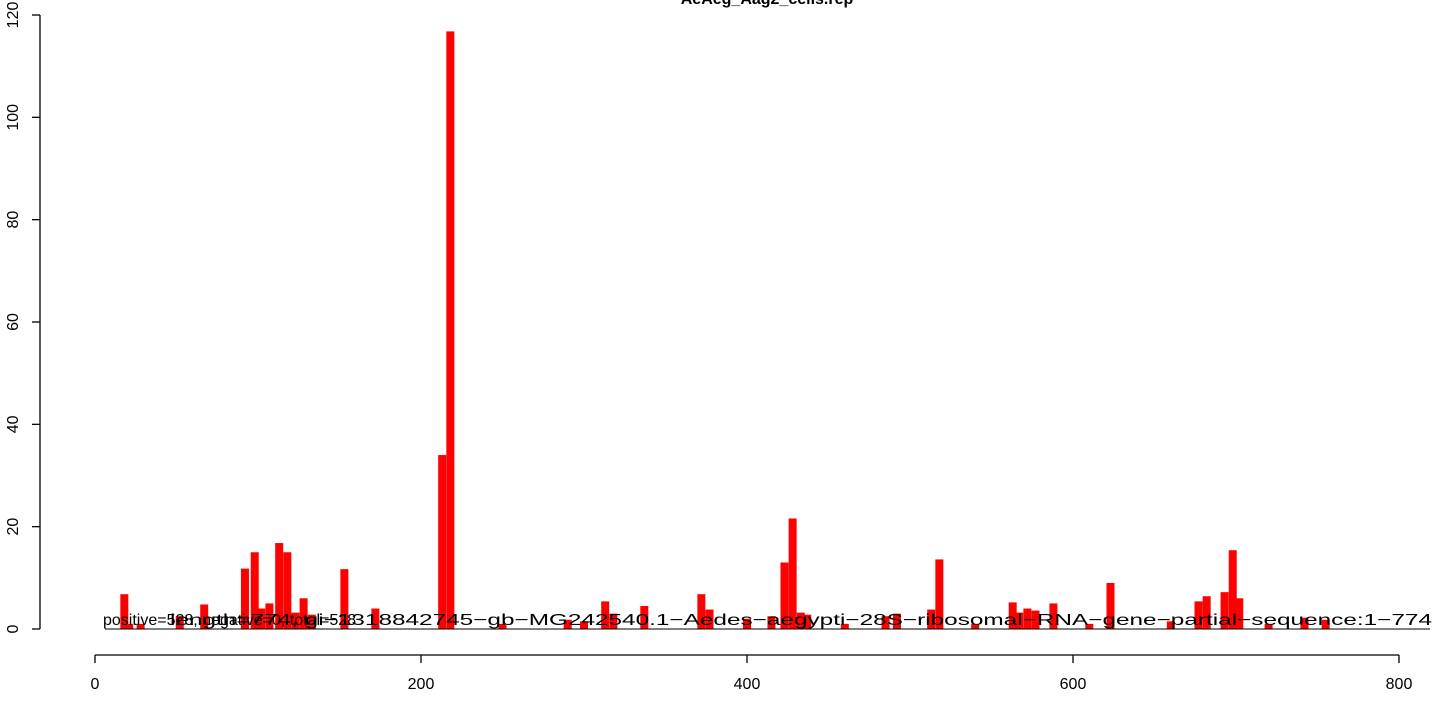 Image resolution: width=1435 pixels, height=704 pixels. Describe the element at coordinates (13, 117) in the screenshot. I see `y-tick-label: 100` at that location.